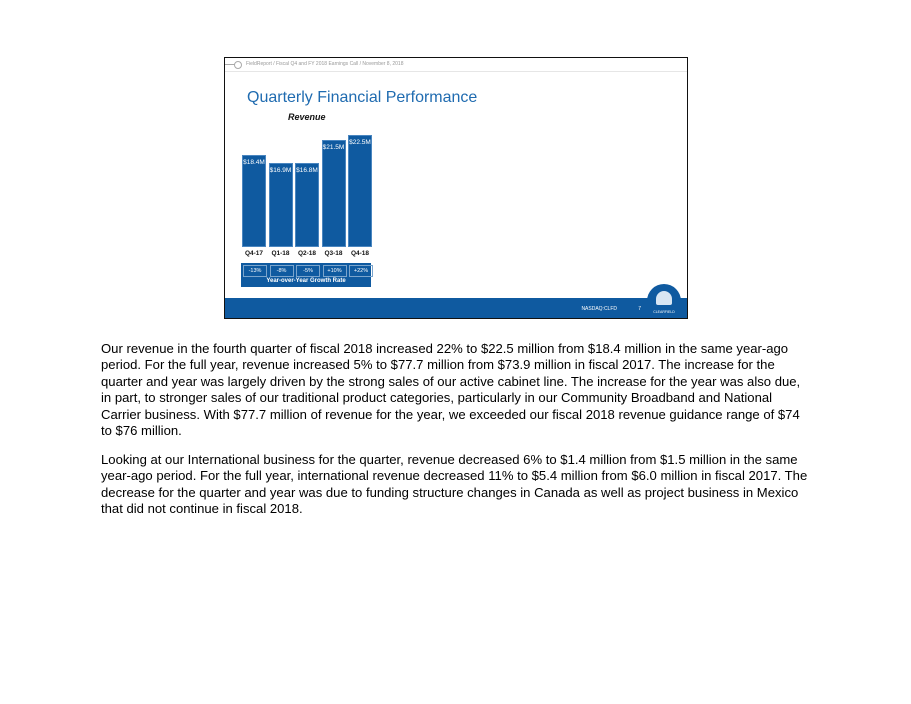  I want to click on breadcrumb-line, so click(230, 64).